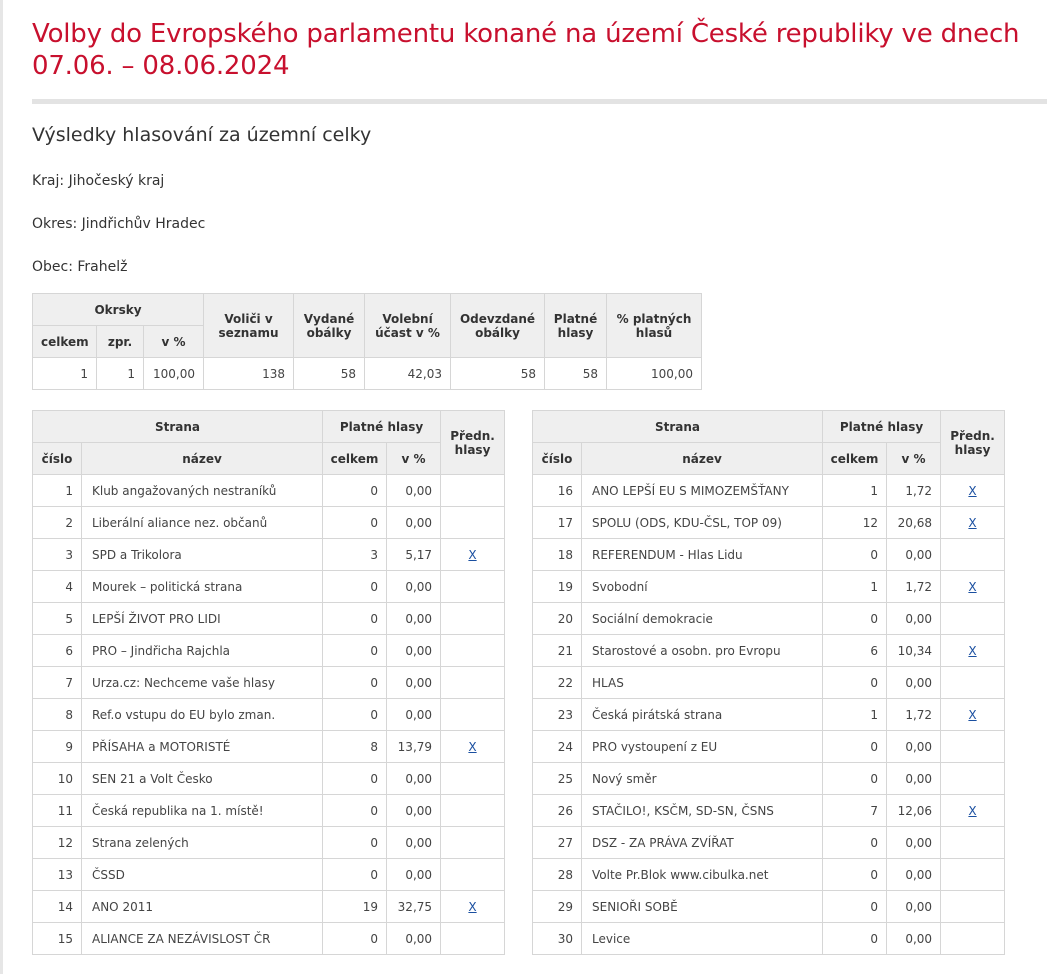 The width and height of the screenshot is (1047, 974). Describe the element at coordinates (769, 874) in the screenshot. I see `party-row: 28 Volte Pr.Blok www.cibulka.net 0 0,00` at that location.